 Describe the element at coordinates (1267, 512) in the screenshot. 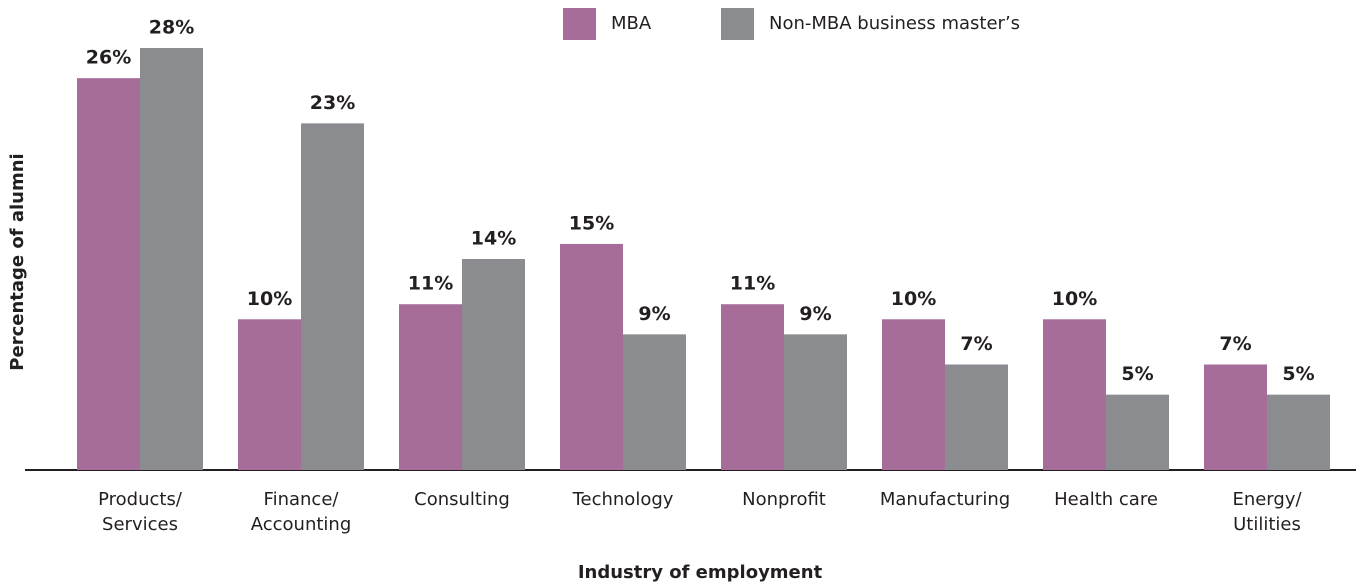

I see `x-tick-label: Energy/Utilities` at that location.